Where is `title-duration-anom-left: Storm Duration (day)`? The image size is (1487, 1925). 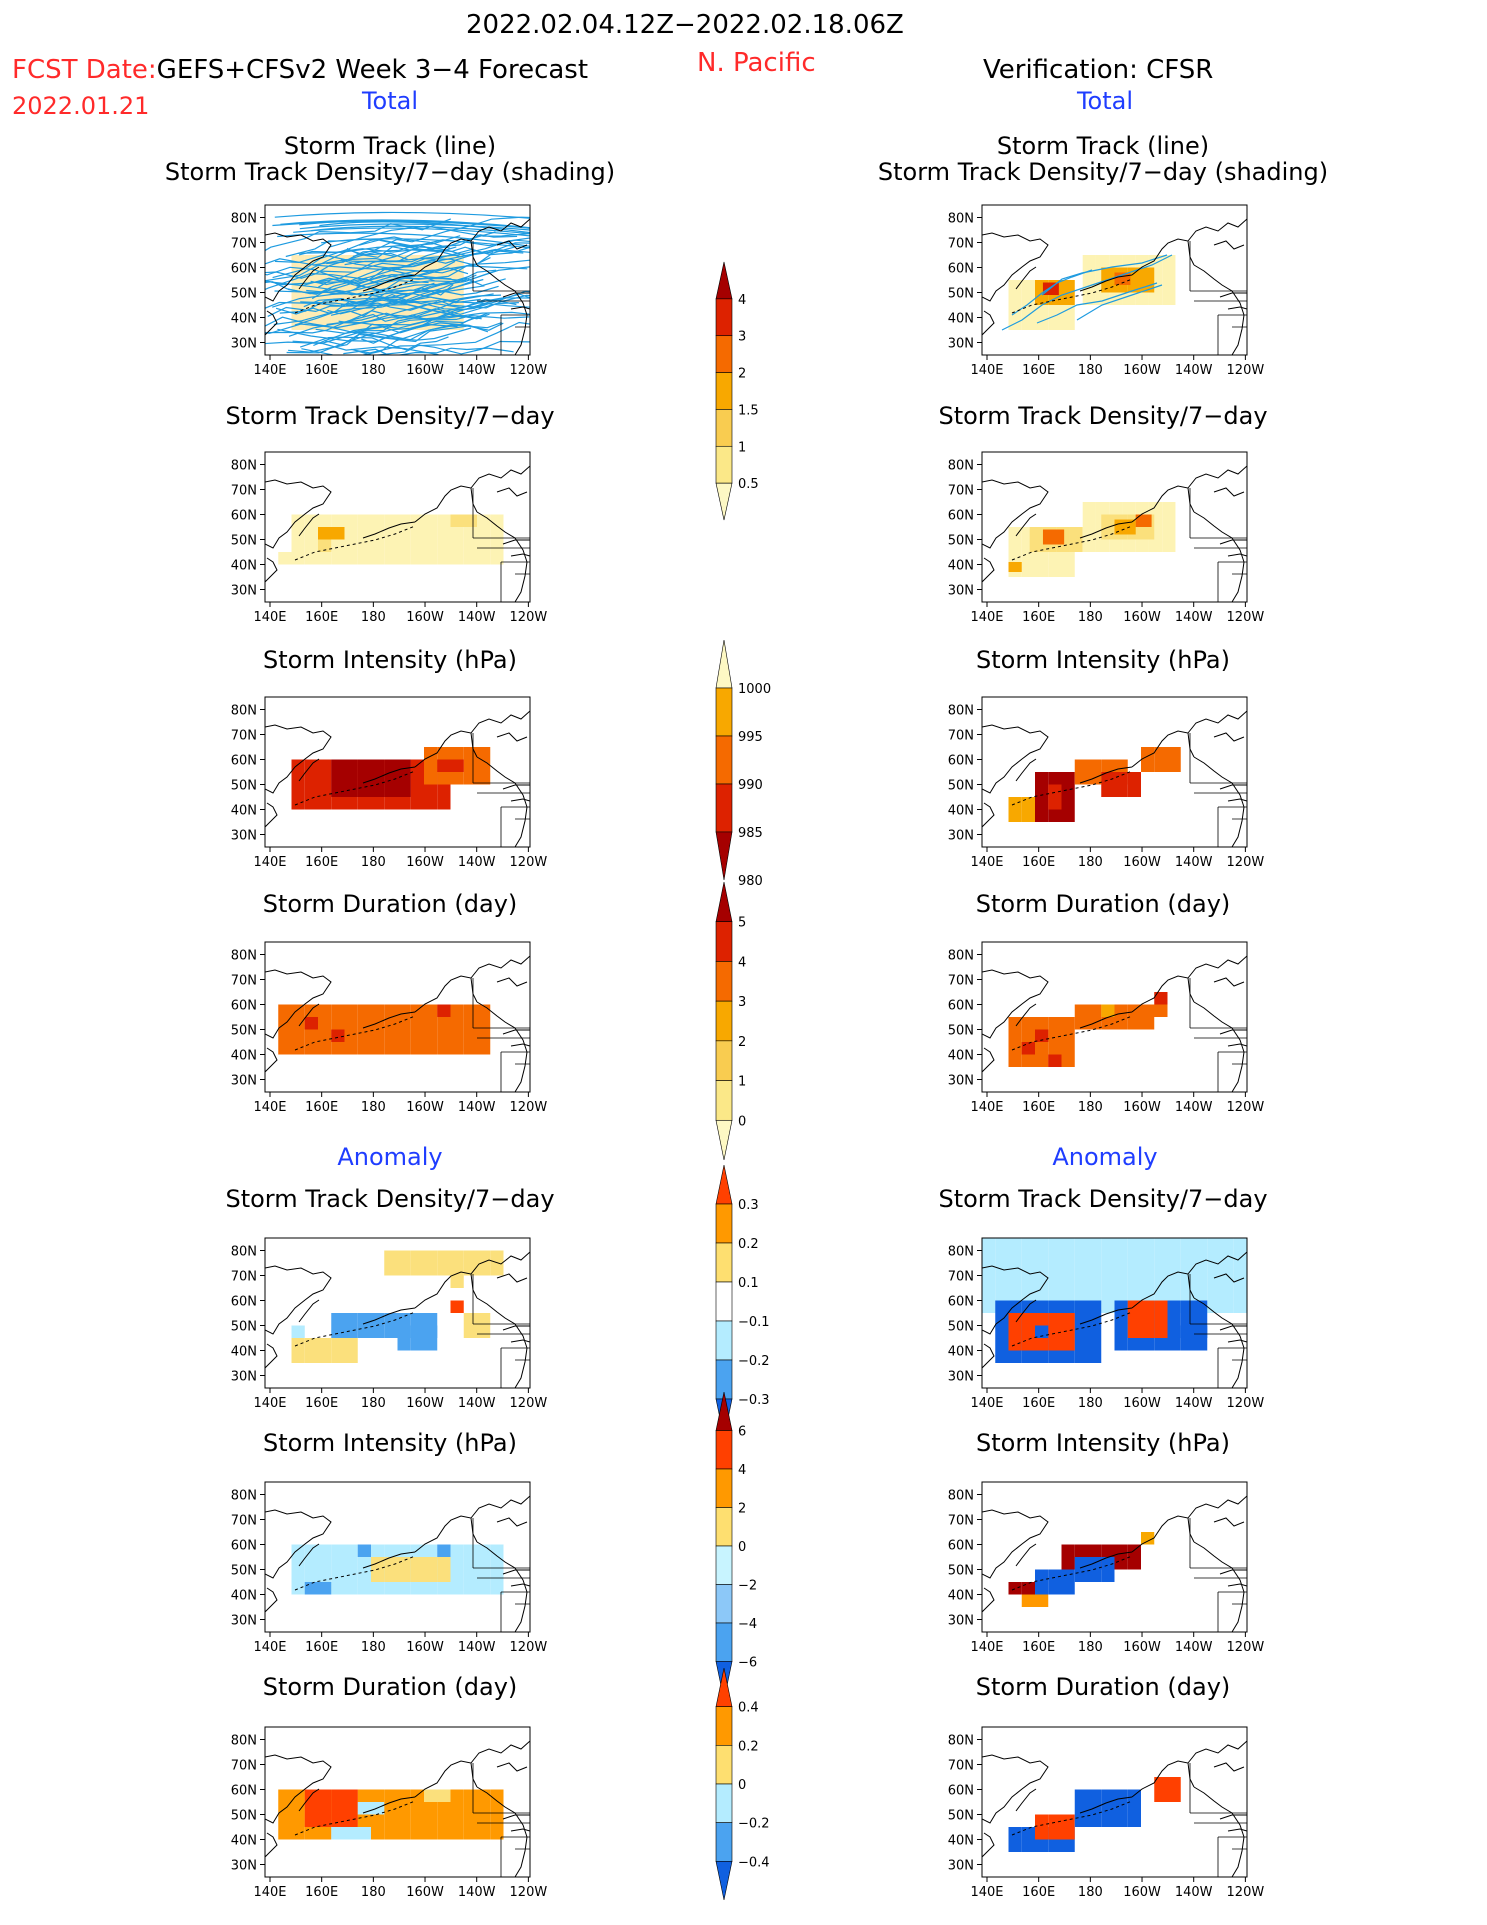
title-duration-anom-left: Storm Duration (day) is located at coordinates (390, 1687).